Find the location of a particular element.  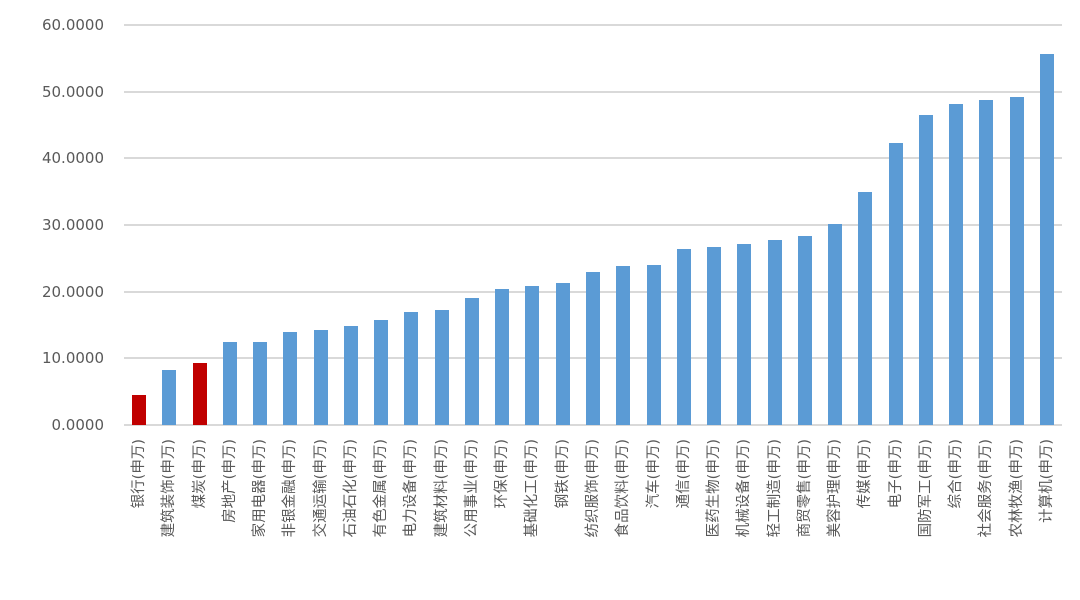

x-axis-category-label: 基础化工(申万) is located at coordinates (532, 488).